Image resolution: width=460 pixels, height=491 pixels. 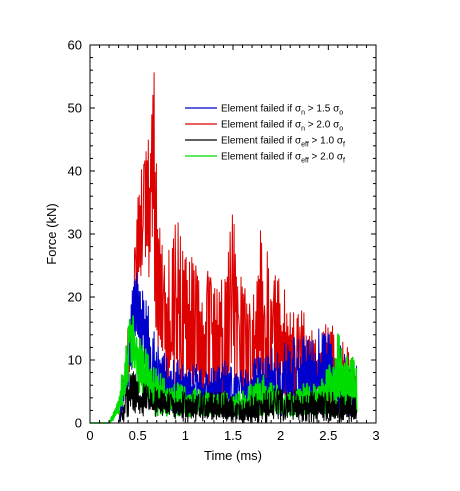 What do you see at coordinates (89, 435) in the screenshot?
I see `x-tick-label: 0` at bounding box center [89, 435].